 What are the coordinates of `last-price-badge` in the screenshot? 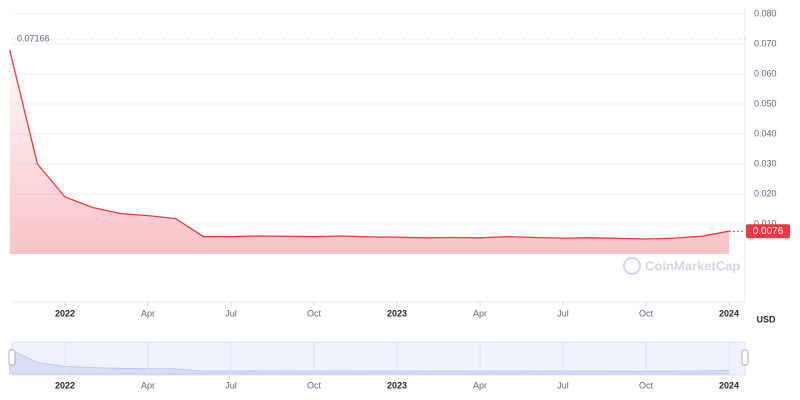 It's located at (768, 231).